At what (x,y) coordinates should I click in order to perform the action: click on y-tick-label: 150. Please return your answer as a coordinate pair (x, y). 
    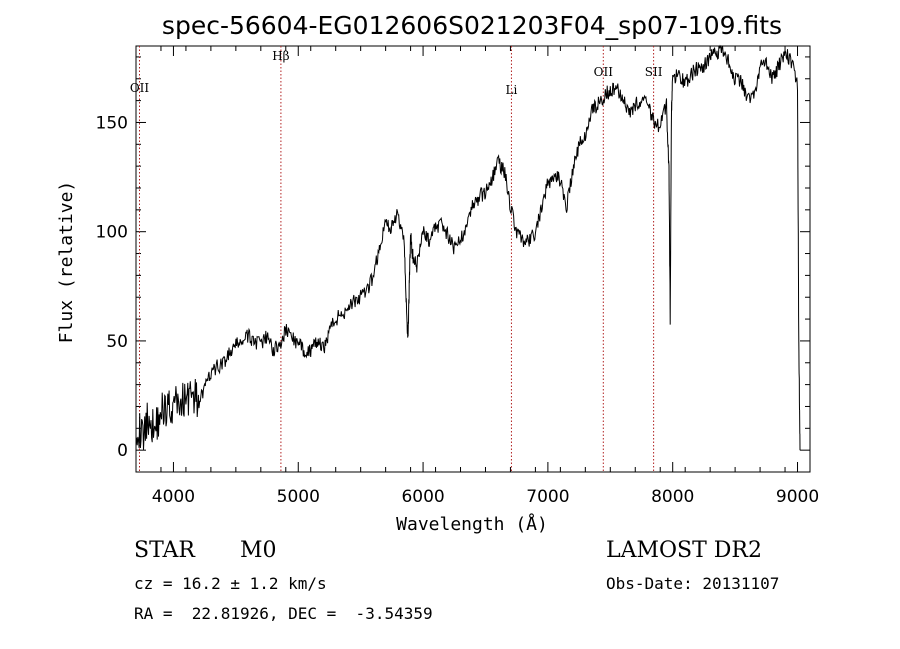
    Looking at the image, I should click on (112, 123).